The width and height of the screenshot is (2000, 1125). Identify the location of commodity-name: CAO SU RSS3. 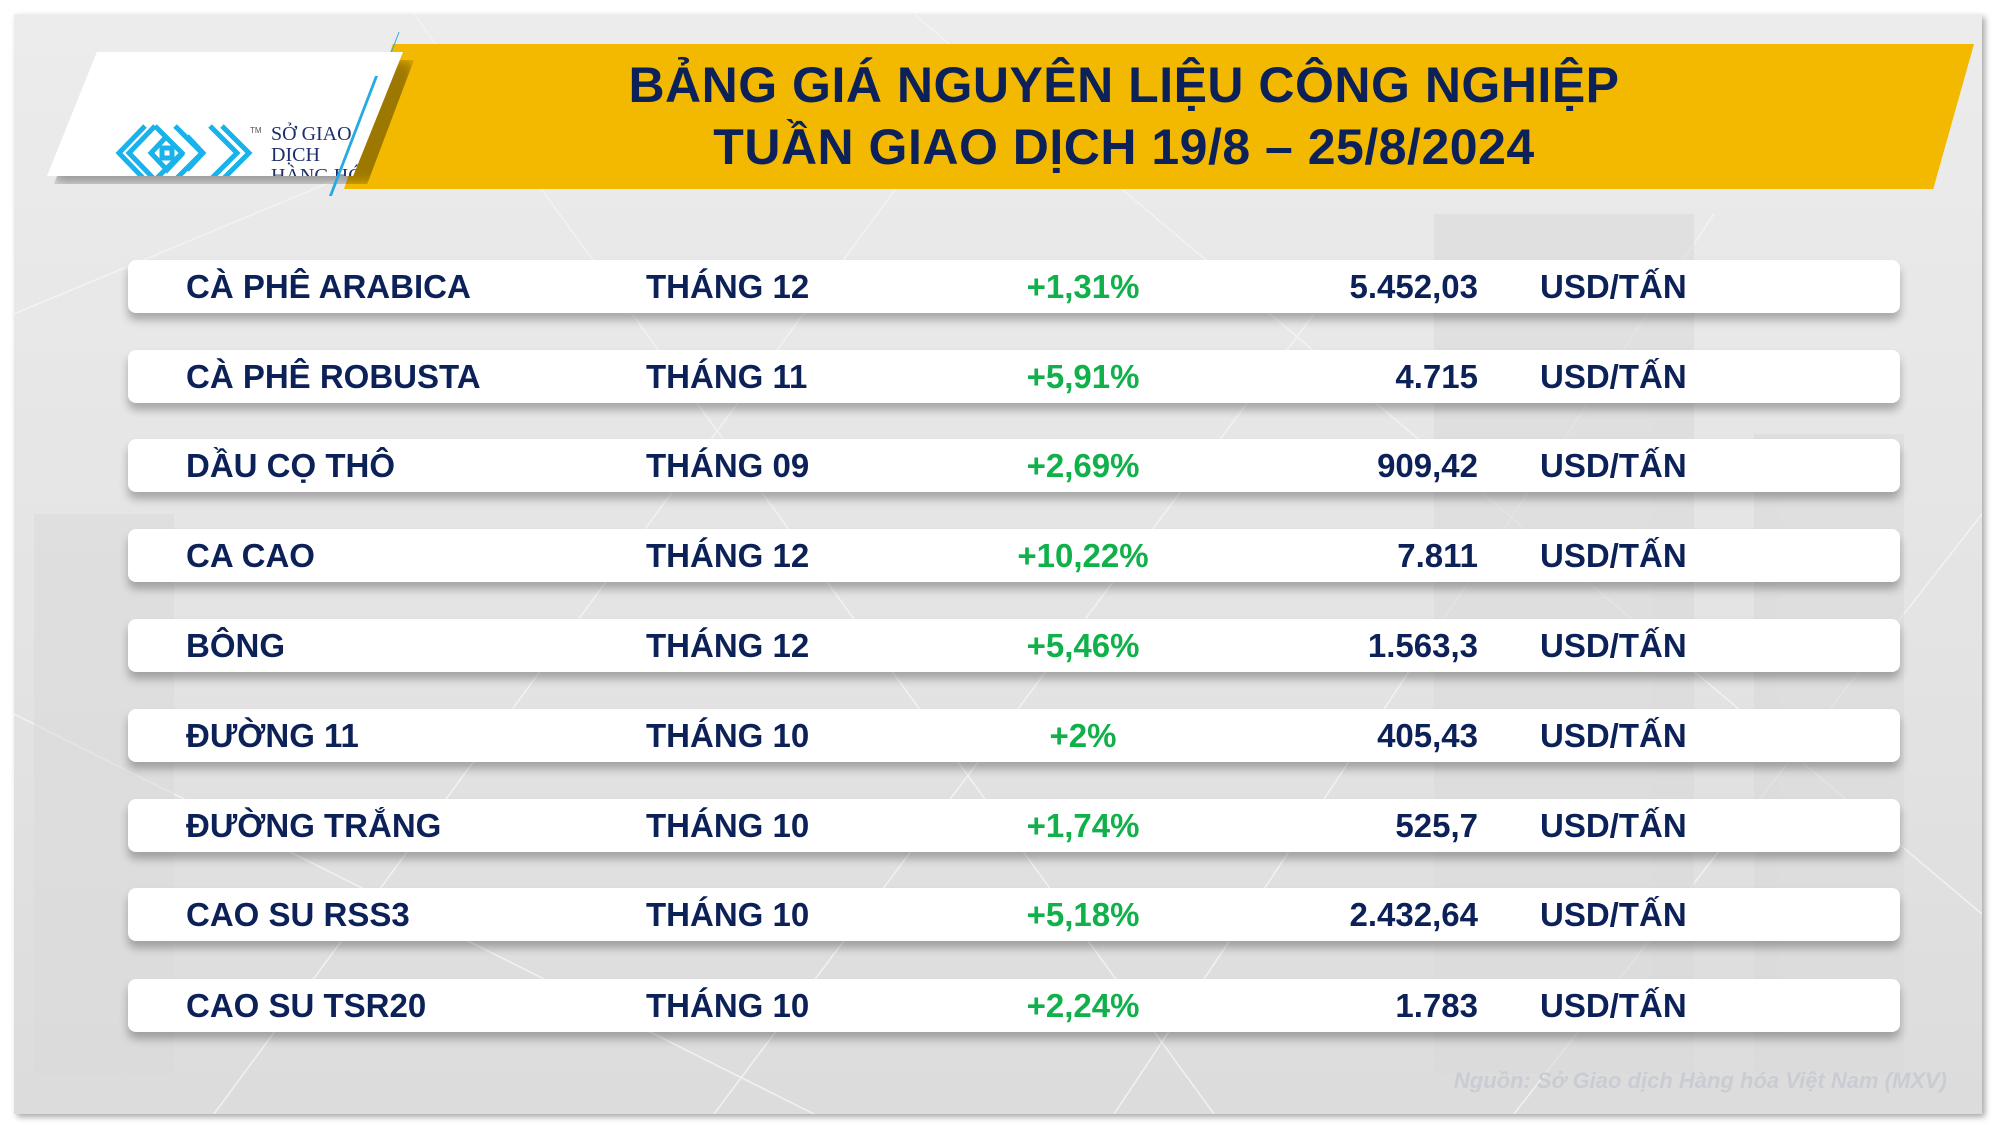
(298, 914).